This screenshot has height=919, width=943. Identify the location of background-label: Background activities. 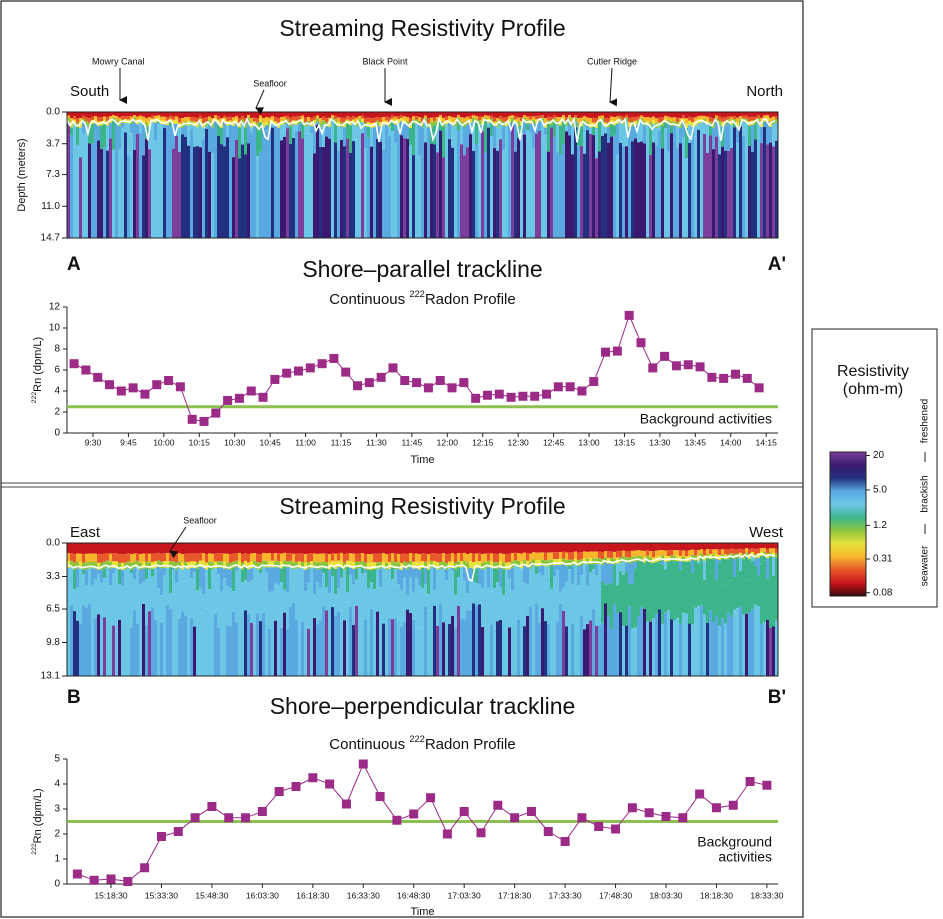
(706, 419).